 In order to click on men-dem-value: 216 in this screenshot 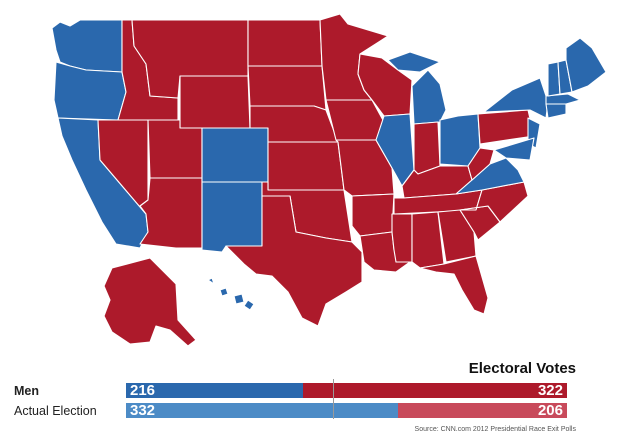, I will do `click(143, 390)`.